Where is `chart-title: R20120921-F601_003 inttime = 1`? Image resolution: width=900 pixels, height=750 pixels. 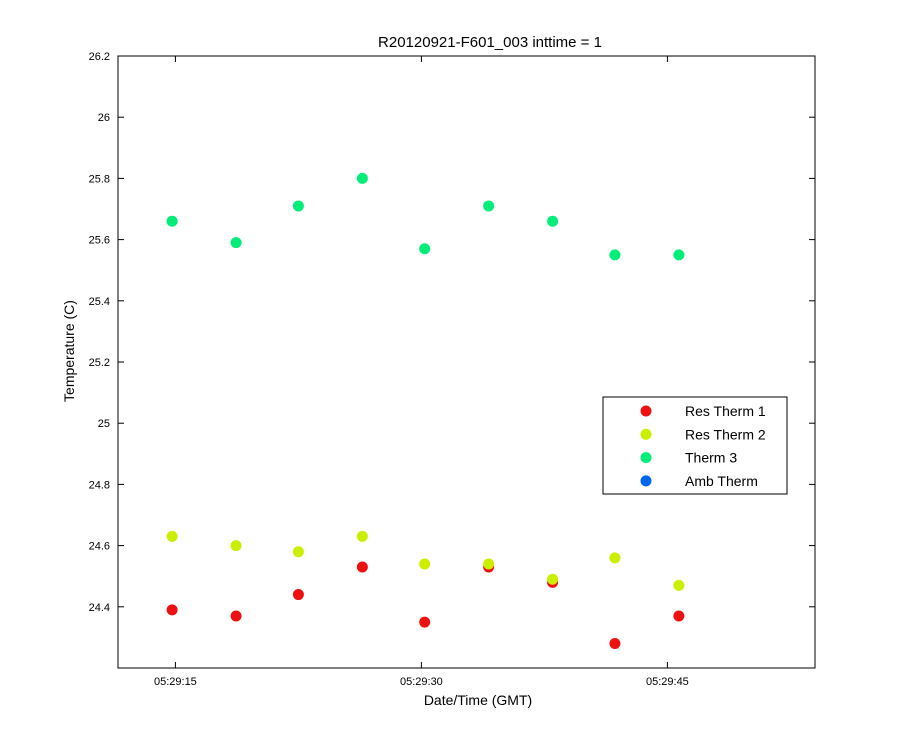
chart-title: R20120921-F601_003 inttime = 1 is located at coordinates (490, 42).